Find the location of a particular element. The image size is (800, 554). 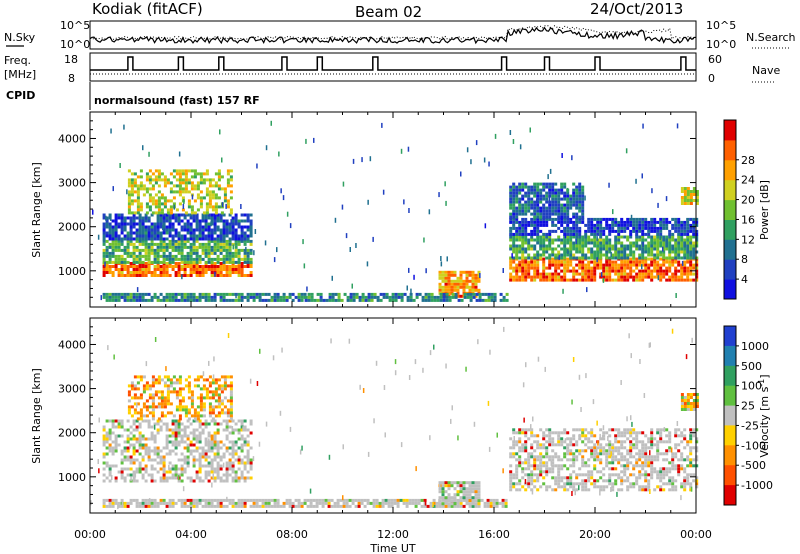

colorbar-segment is located at coordinates (730, 229).